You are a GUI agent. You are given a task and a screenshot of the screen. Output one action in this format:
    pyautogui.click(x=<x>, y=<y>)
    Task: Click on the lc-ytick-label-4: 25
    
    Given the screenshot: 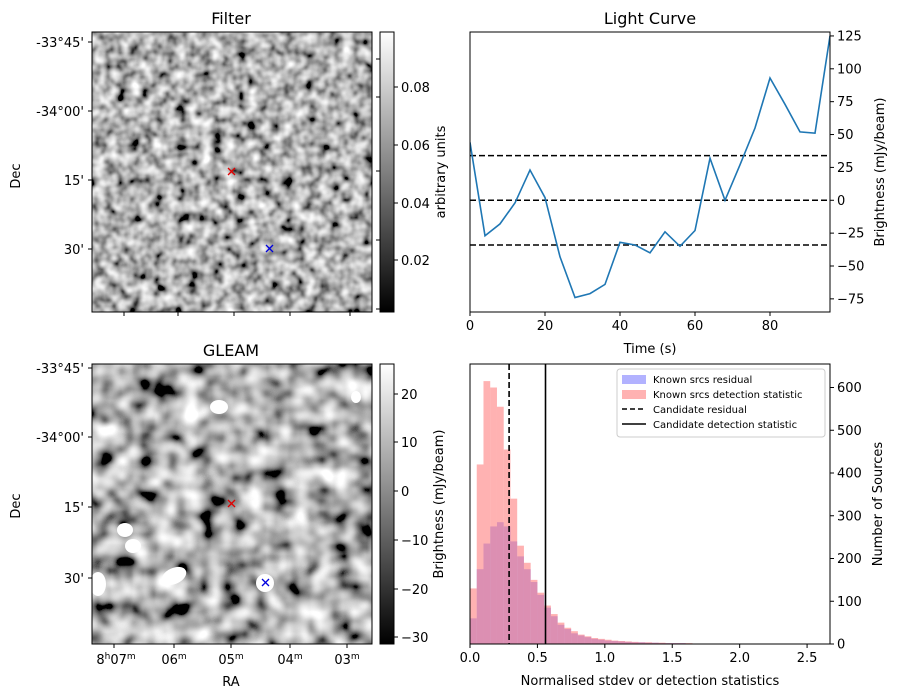 What is the action you would take?
    pyautogui.click(x=845, y=168)
    